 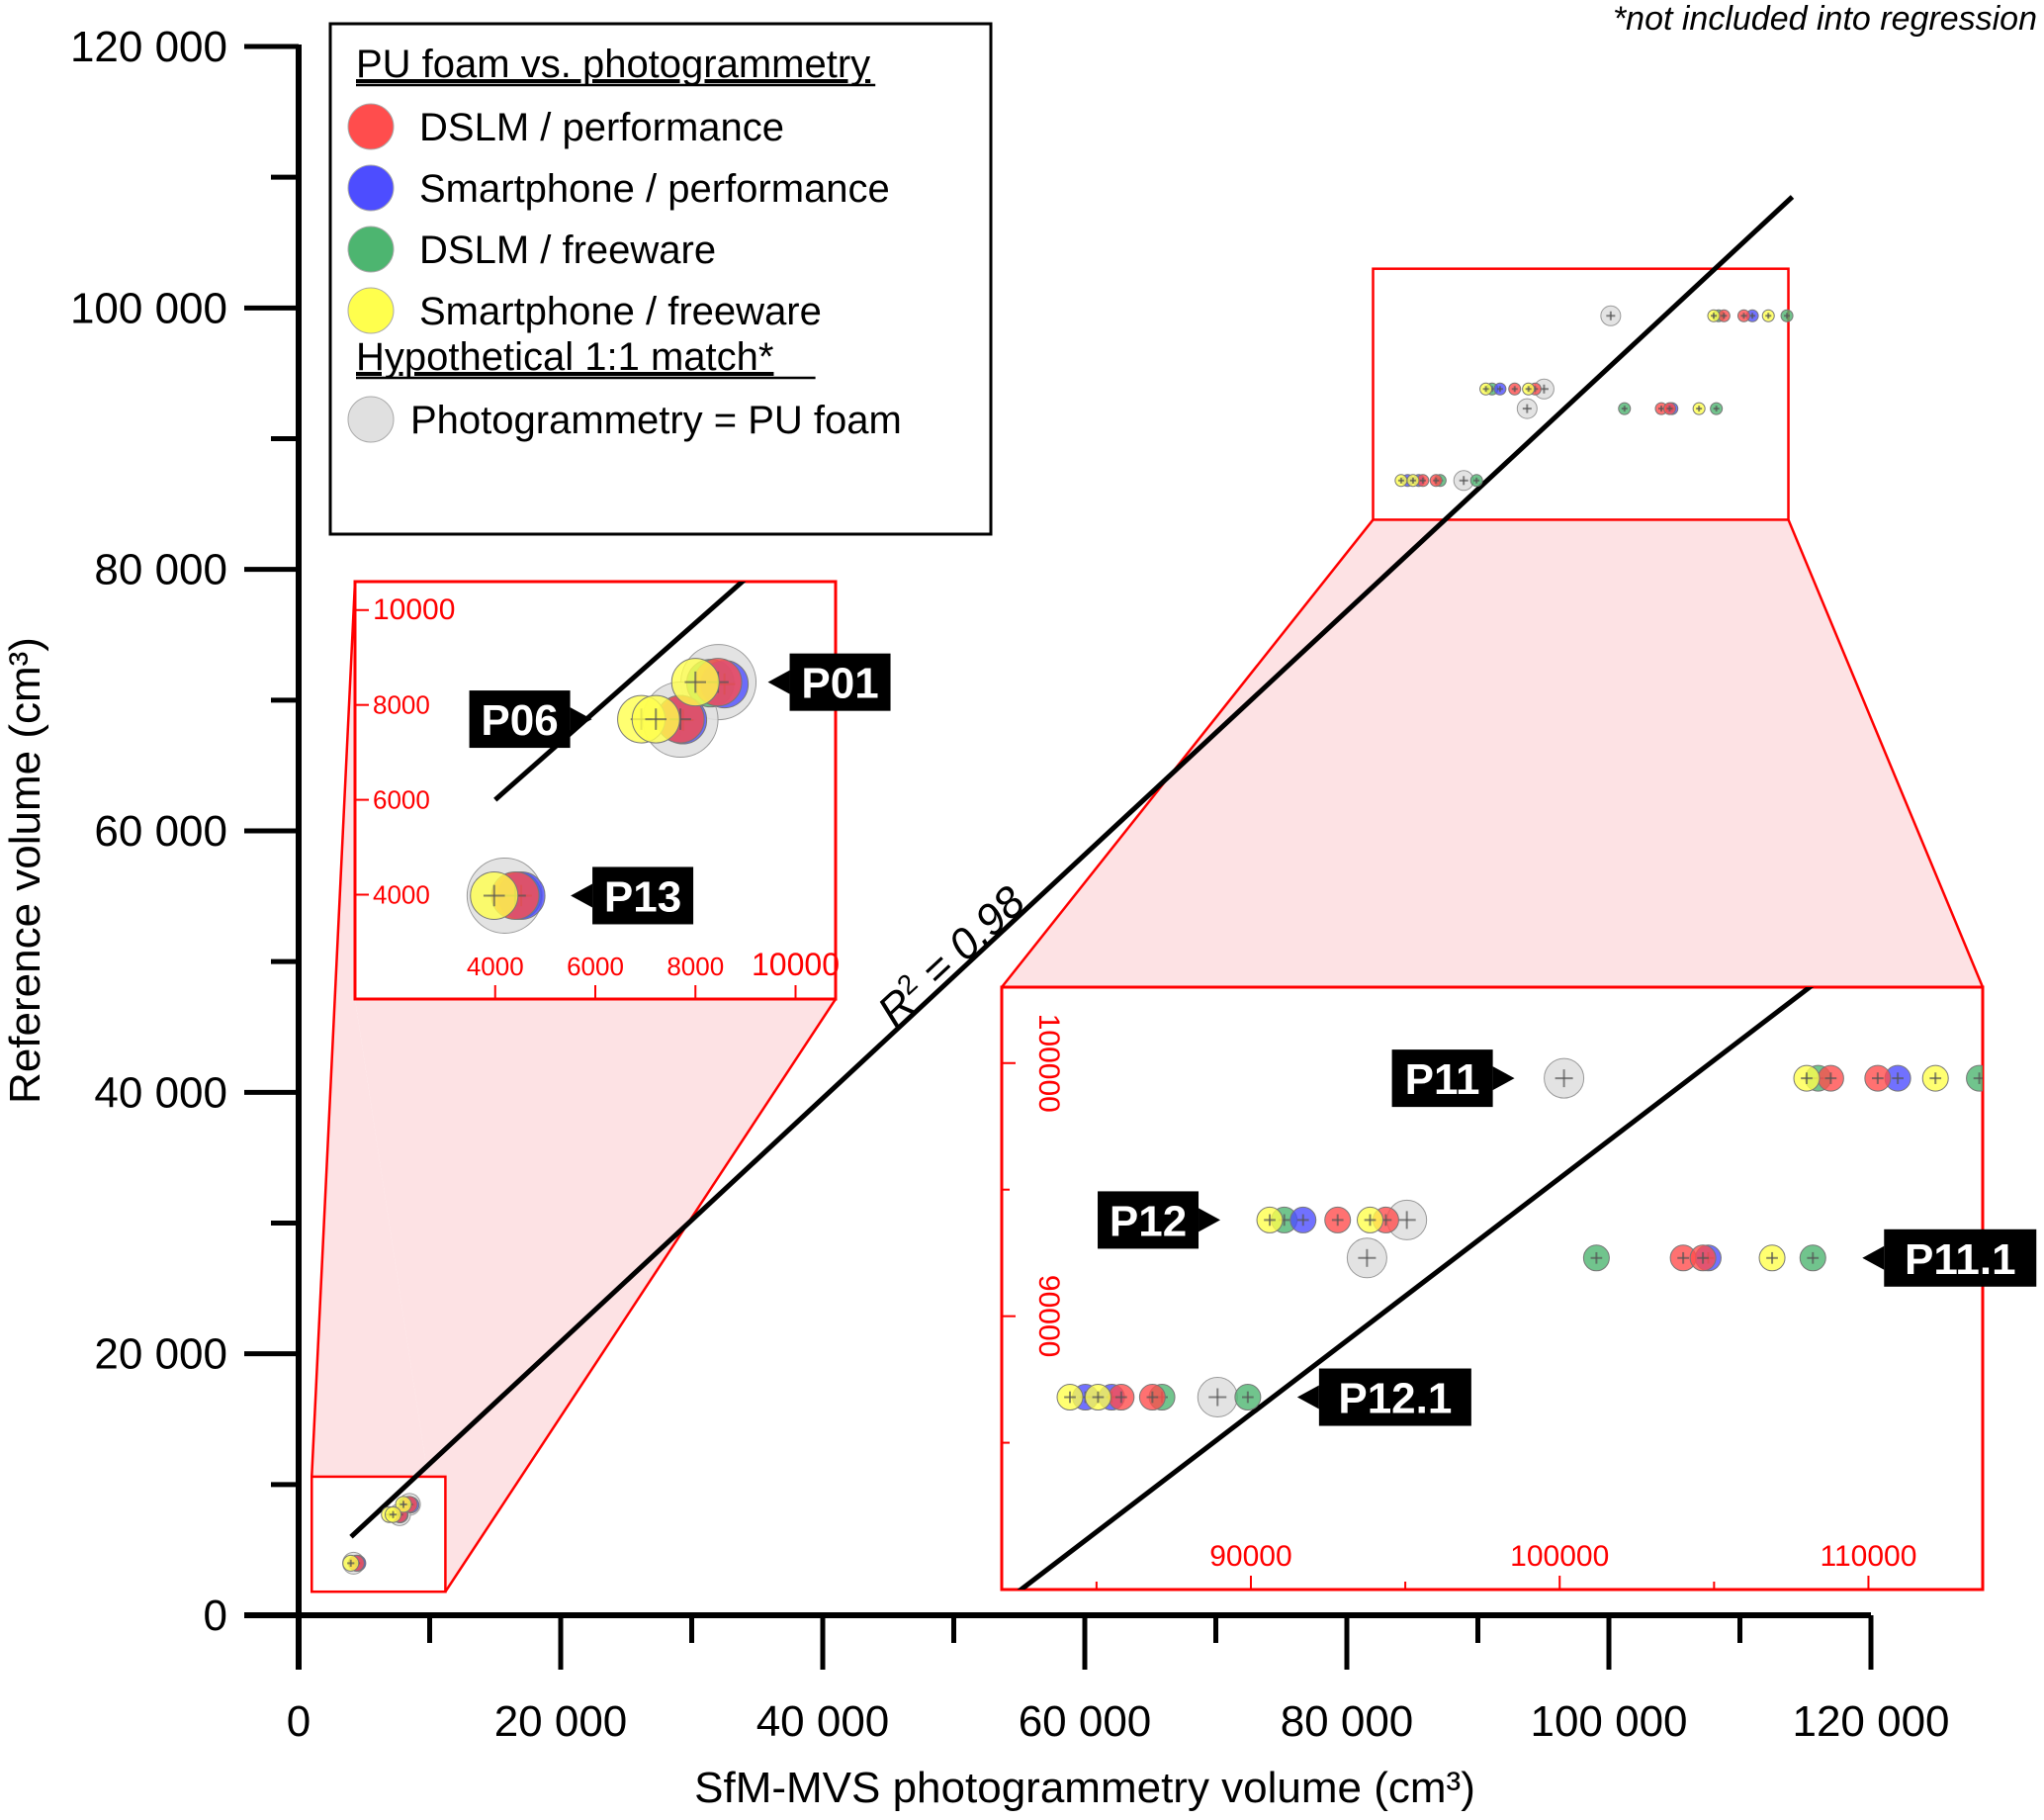 What do you see at coordinates (656, 420) in the screenshot?
I see `legend-label: Photogrammetry = PU foam` at bounding box center [656, 420].